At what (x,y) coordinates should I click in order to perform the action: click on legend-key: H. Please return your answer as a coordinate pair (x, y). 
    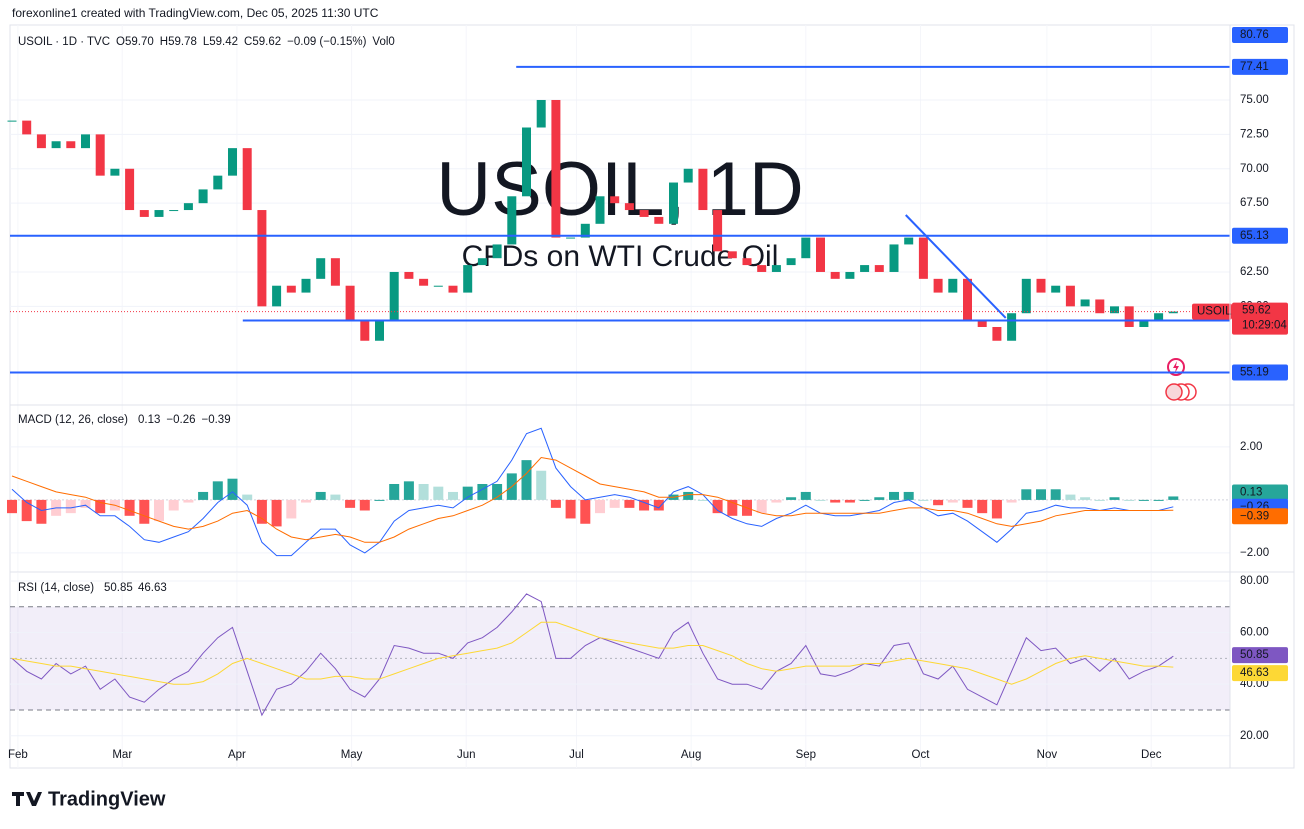
    Looking at the image, I should click on (164, 42).